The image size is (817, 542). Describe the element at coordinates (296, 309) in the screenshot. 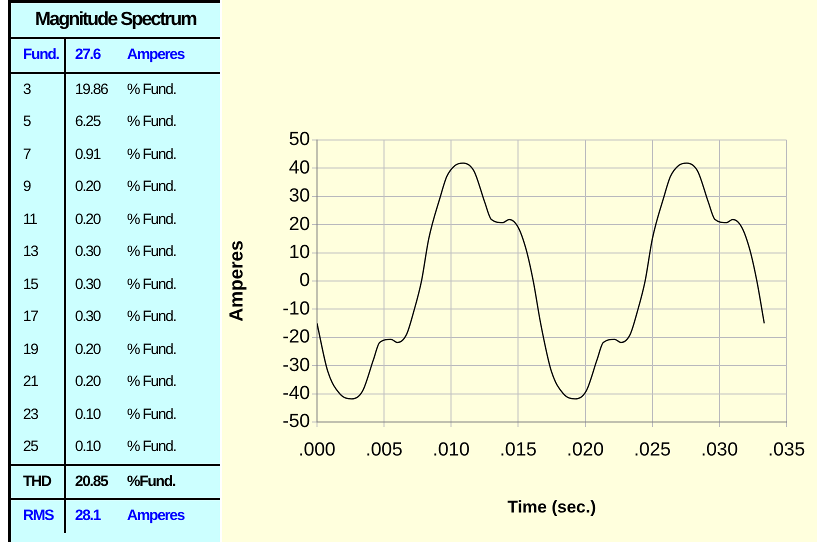

I see `y-tick-label: -10` at that location.